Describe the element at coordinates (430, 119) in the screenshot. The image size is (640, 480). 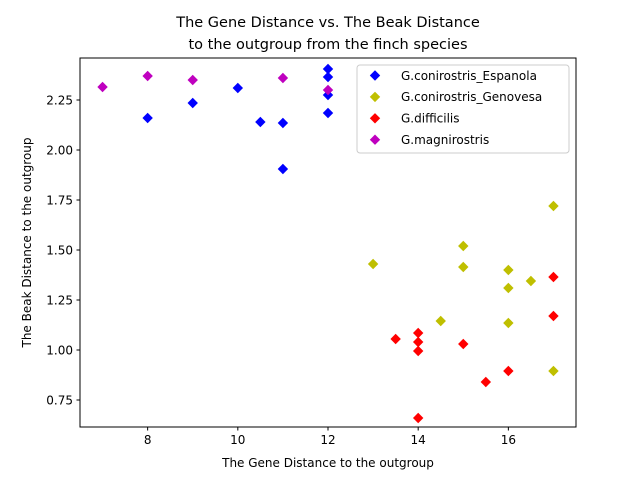
I see `legend-entry-label: G.difficilis` at that location.